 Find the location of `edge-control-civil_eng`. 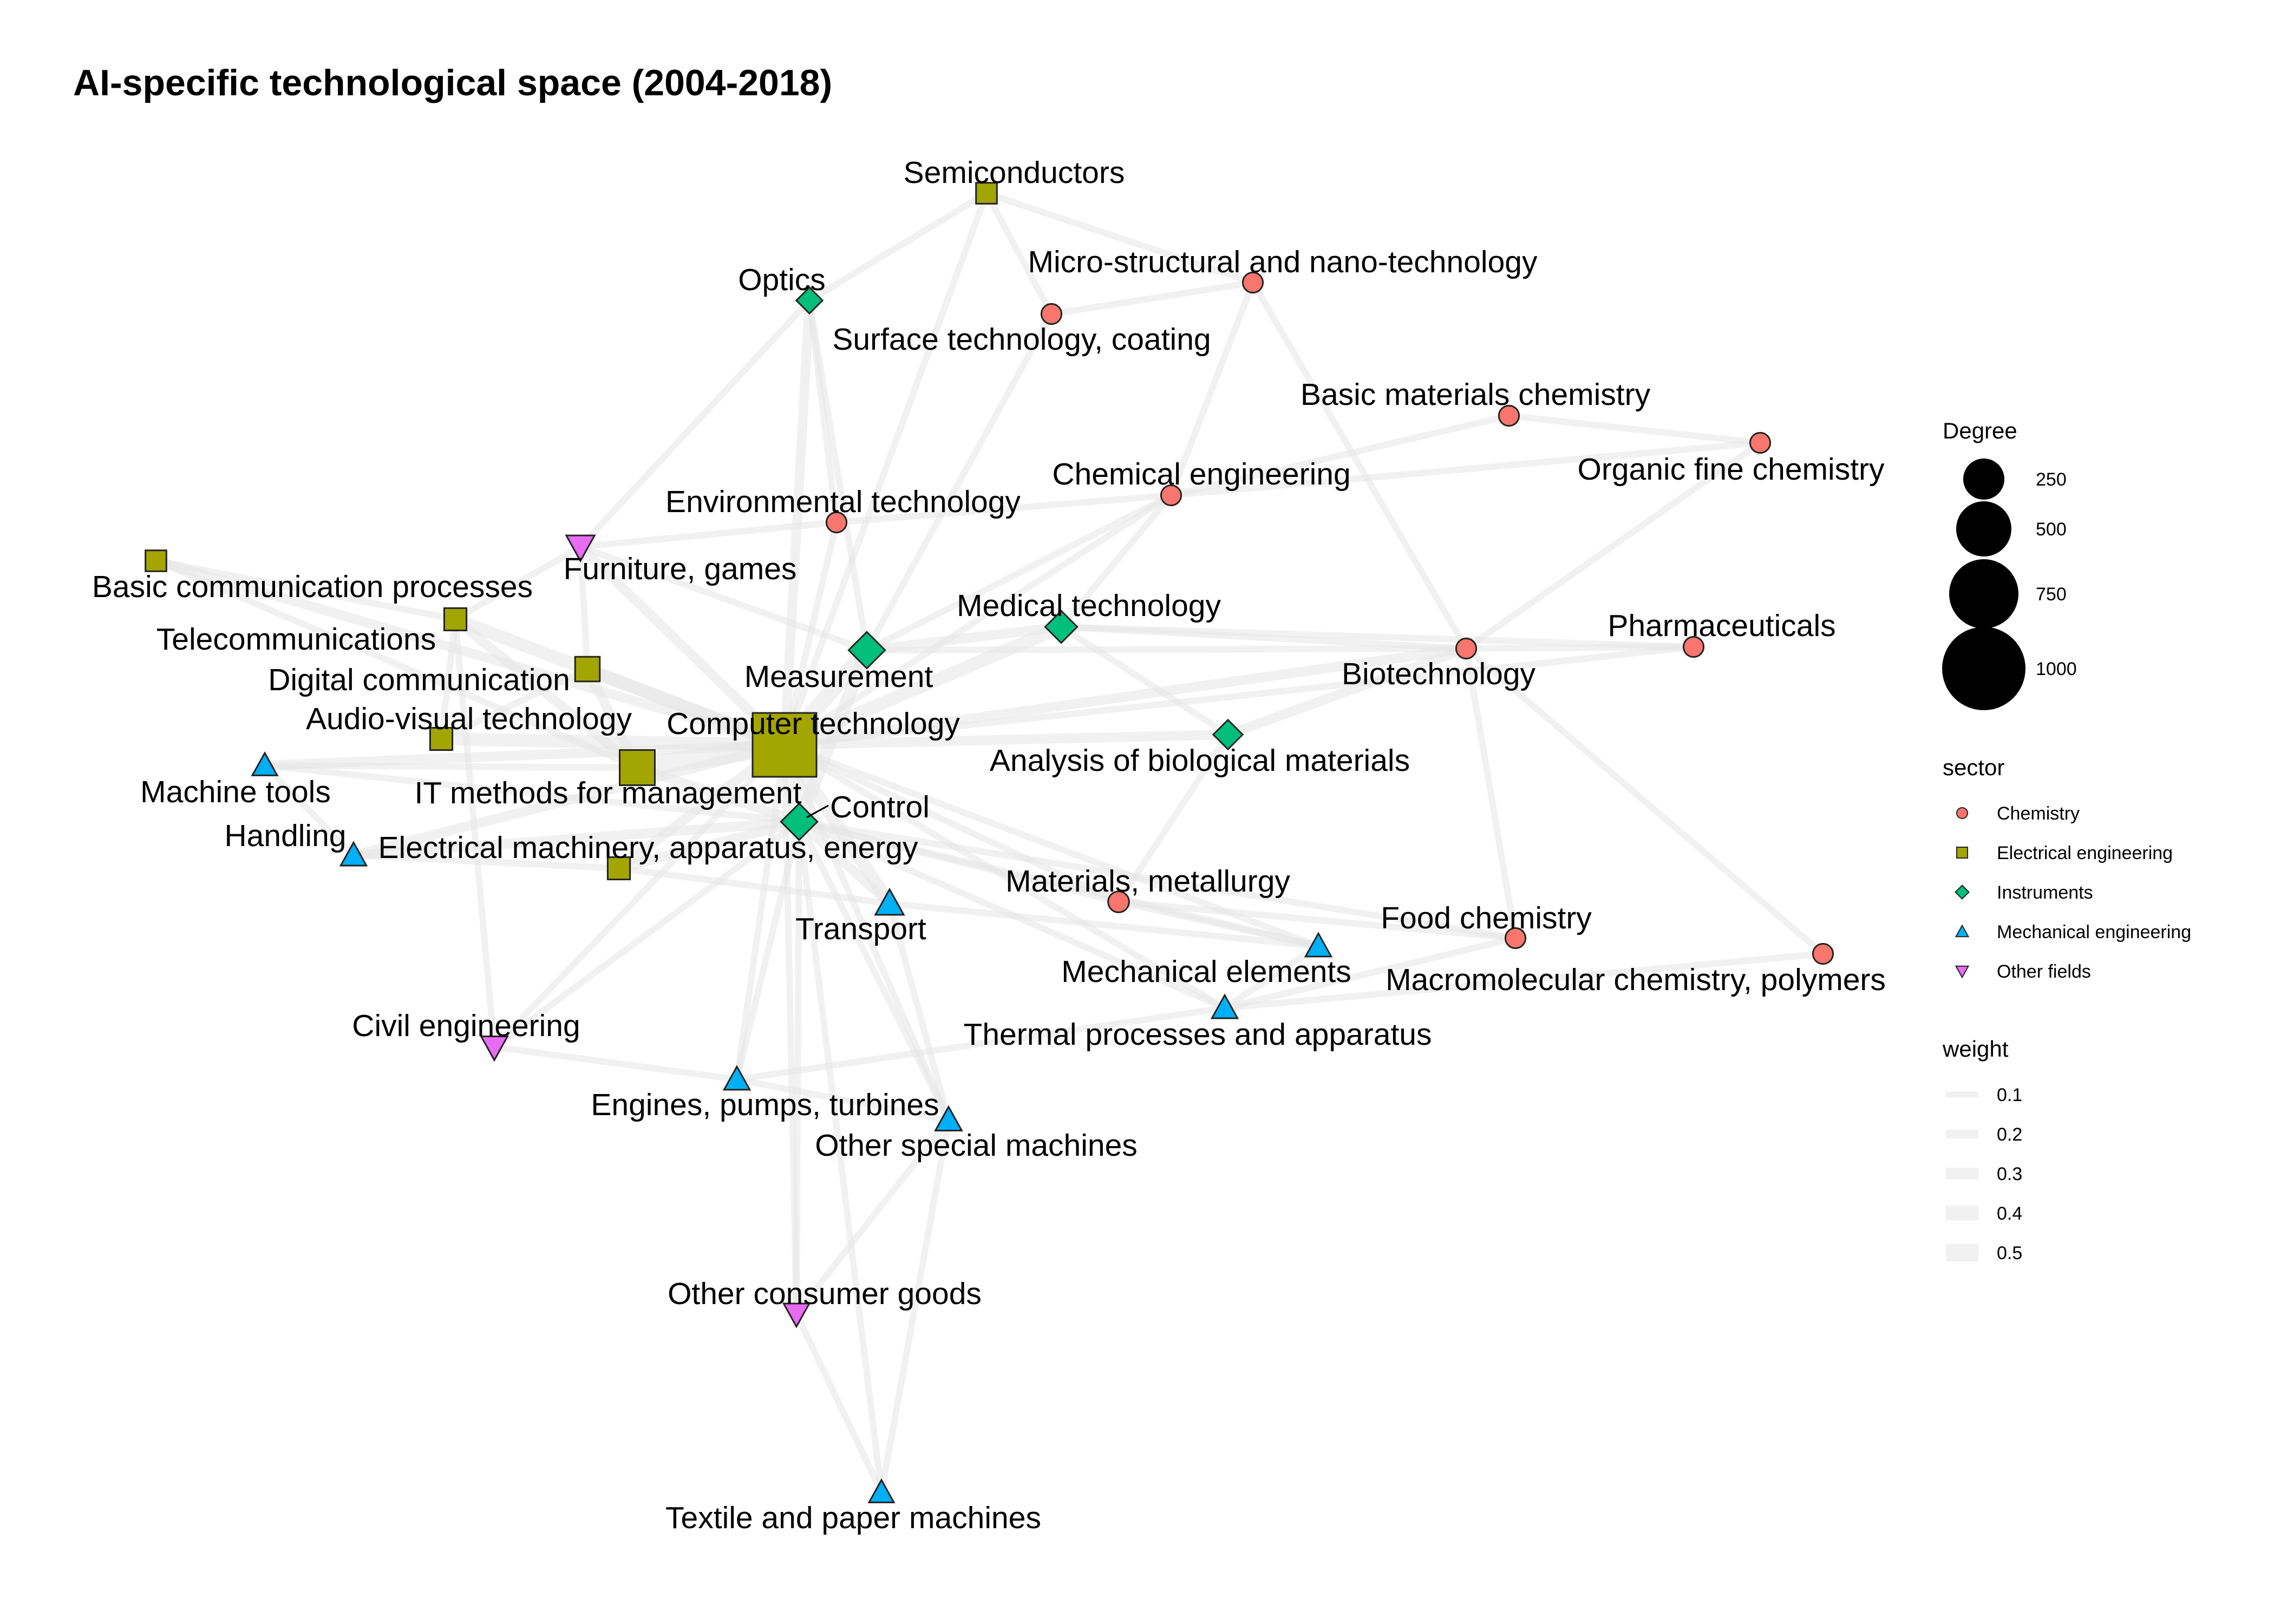

edge-control-civil_eng is located at coordinates (647, 934).